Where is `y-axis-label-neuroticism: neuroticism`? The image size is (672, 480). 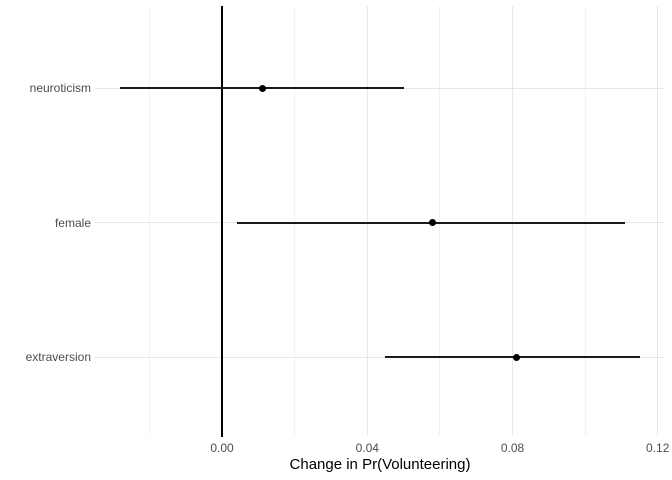
y-axis-label-neuroticism: neuroticism is located at coordinates (60, 88).